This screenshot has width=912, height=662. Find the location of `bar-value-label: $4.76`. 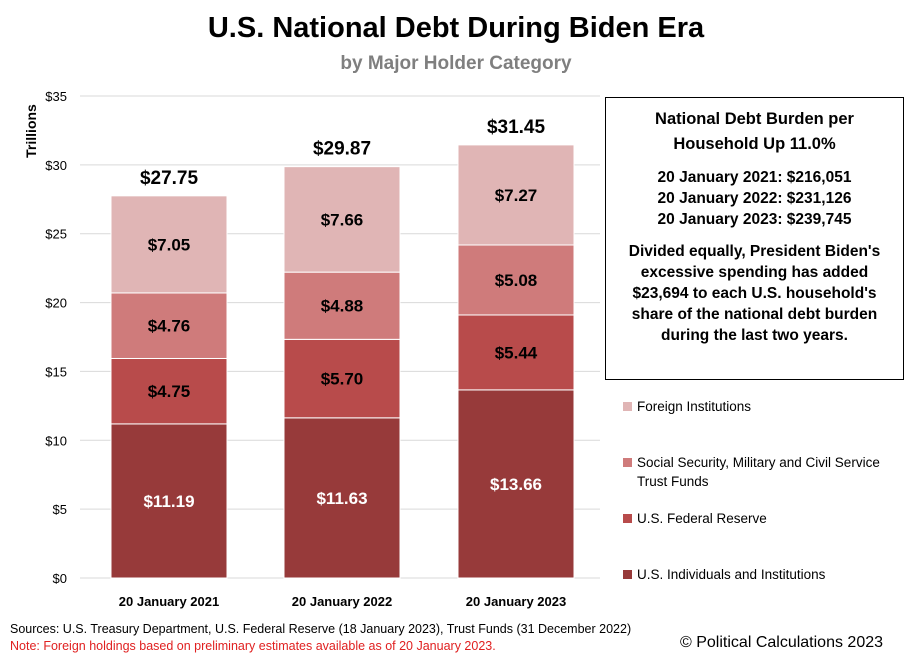

bar-value-label: $4.76 is located at coordinates (169, 326).